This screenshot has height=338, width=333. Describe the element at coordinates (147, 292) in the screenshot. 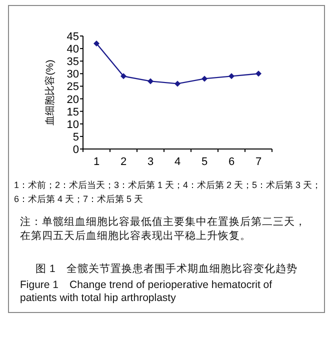

I see `text: Figure 1 Change trend of perioperative hematocrit of patients with total hip arthroplasty` at that location.